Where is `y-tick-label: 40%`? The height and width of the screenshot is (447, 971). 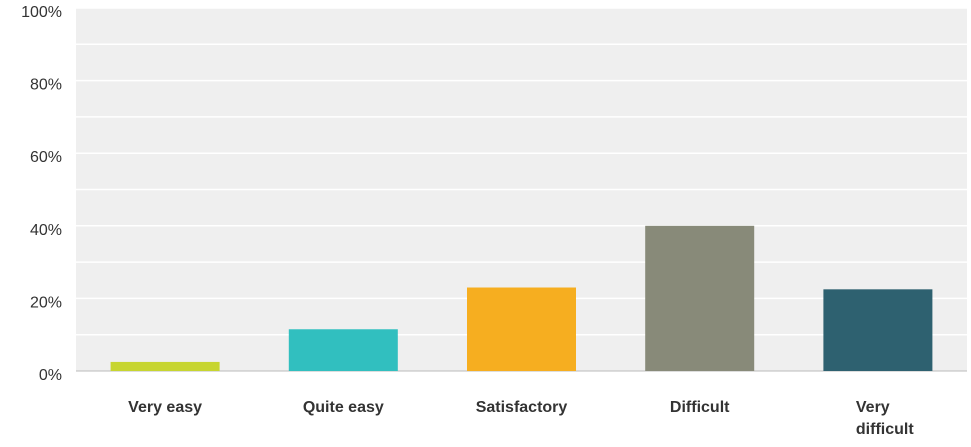 y-tick-label: 40% is located at coordinates (46, 230).